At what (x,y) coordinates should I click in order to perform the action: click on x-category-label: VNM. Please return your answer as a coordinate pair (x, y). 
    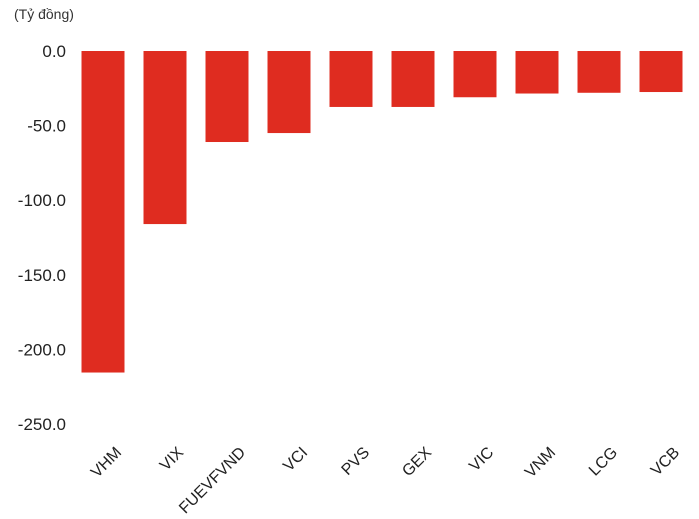
    Looking at the image, I should click on (540, 462).